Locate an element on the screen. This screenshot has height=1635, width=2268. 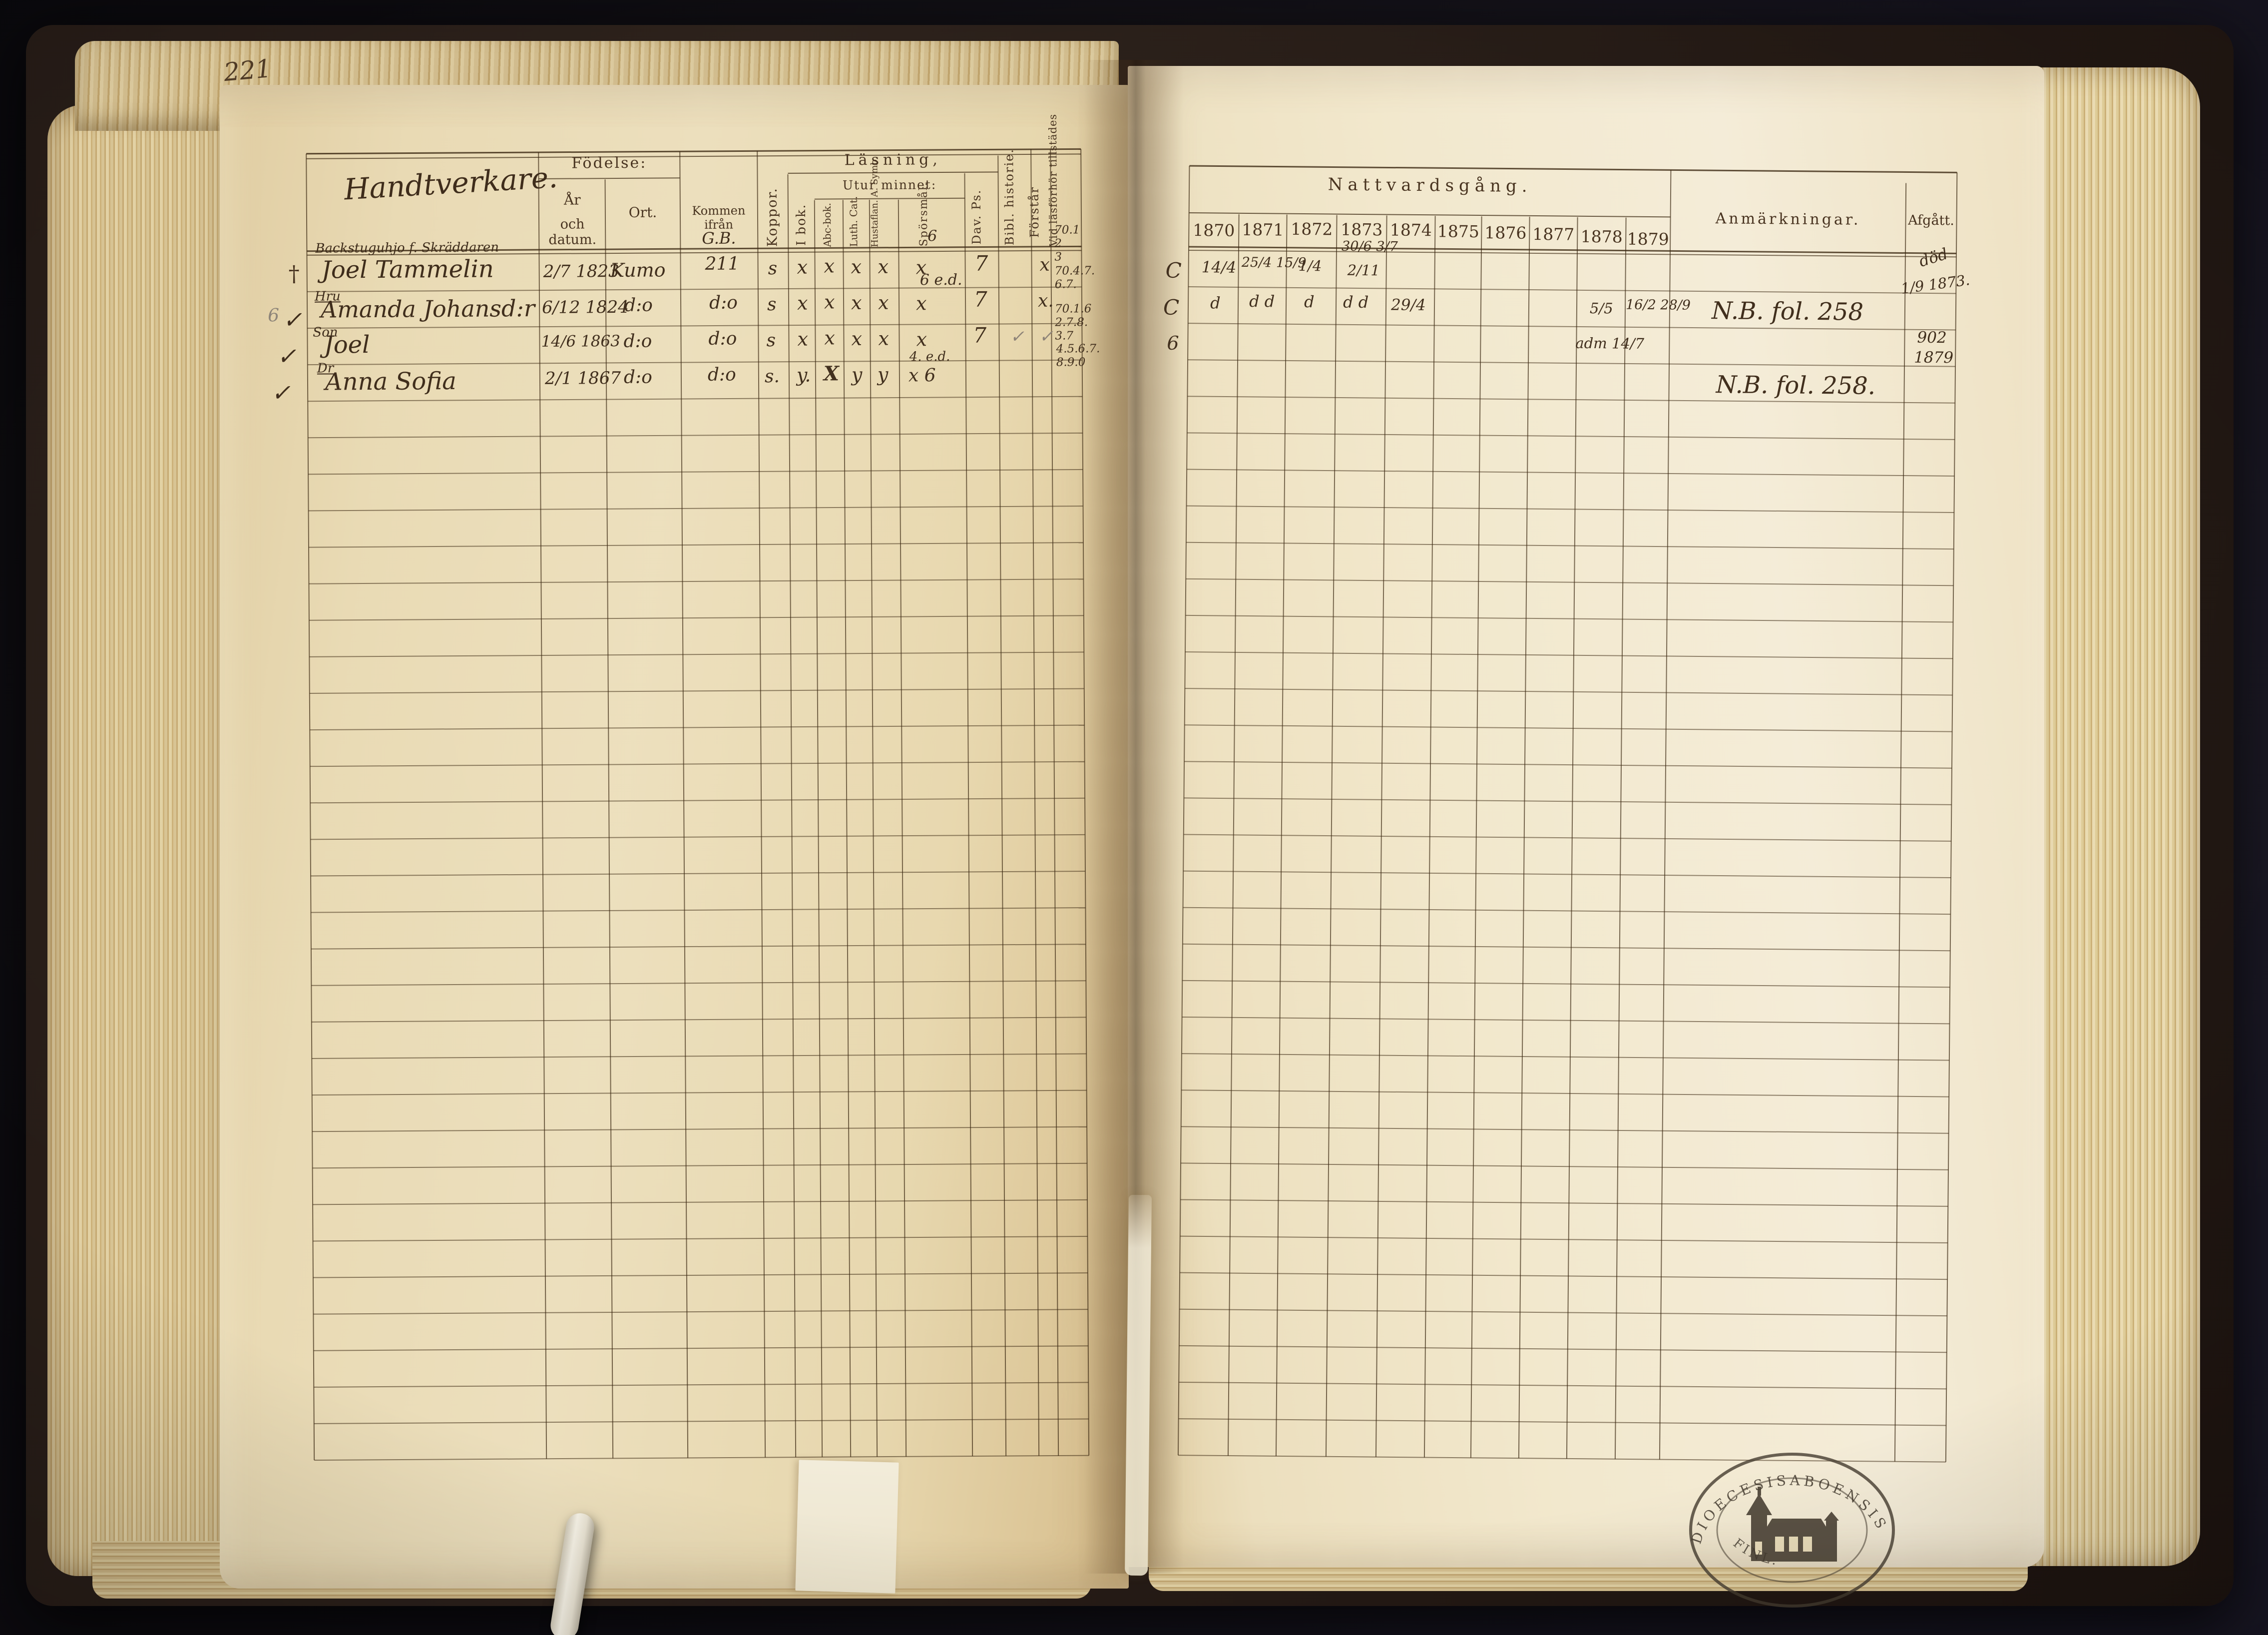
mark-luth: y is located at coordinates (857, 375).